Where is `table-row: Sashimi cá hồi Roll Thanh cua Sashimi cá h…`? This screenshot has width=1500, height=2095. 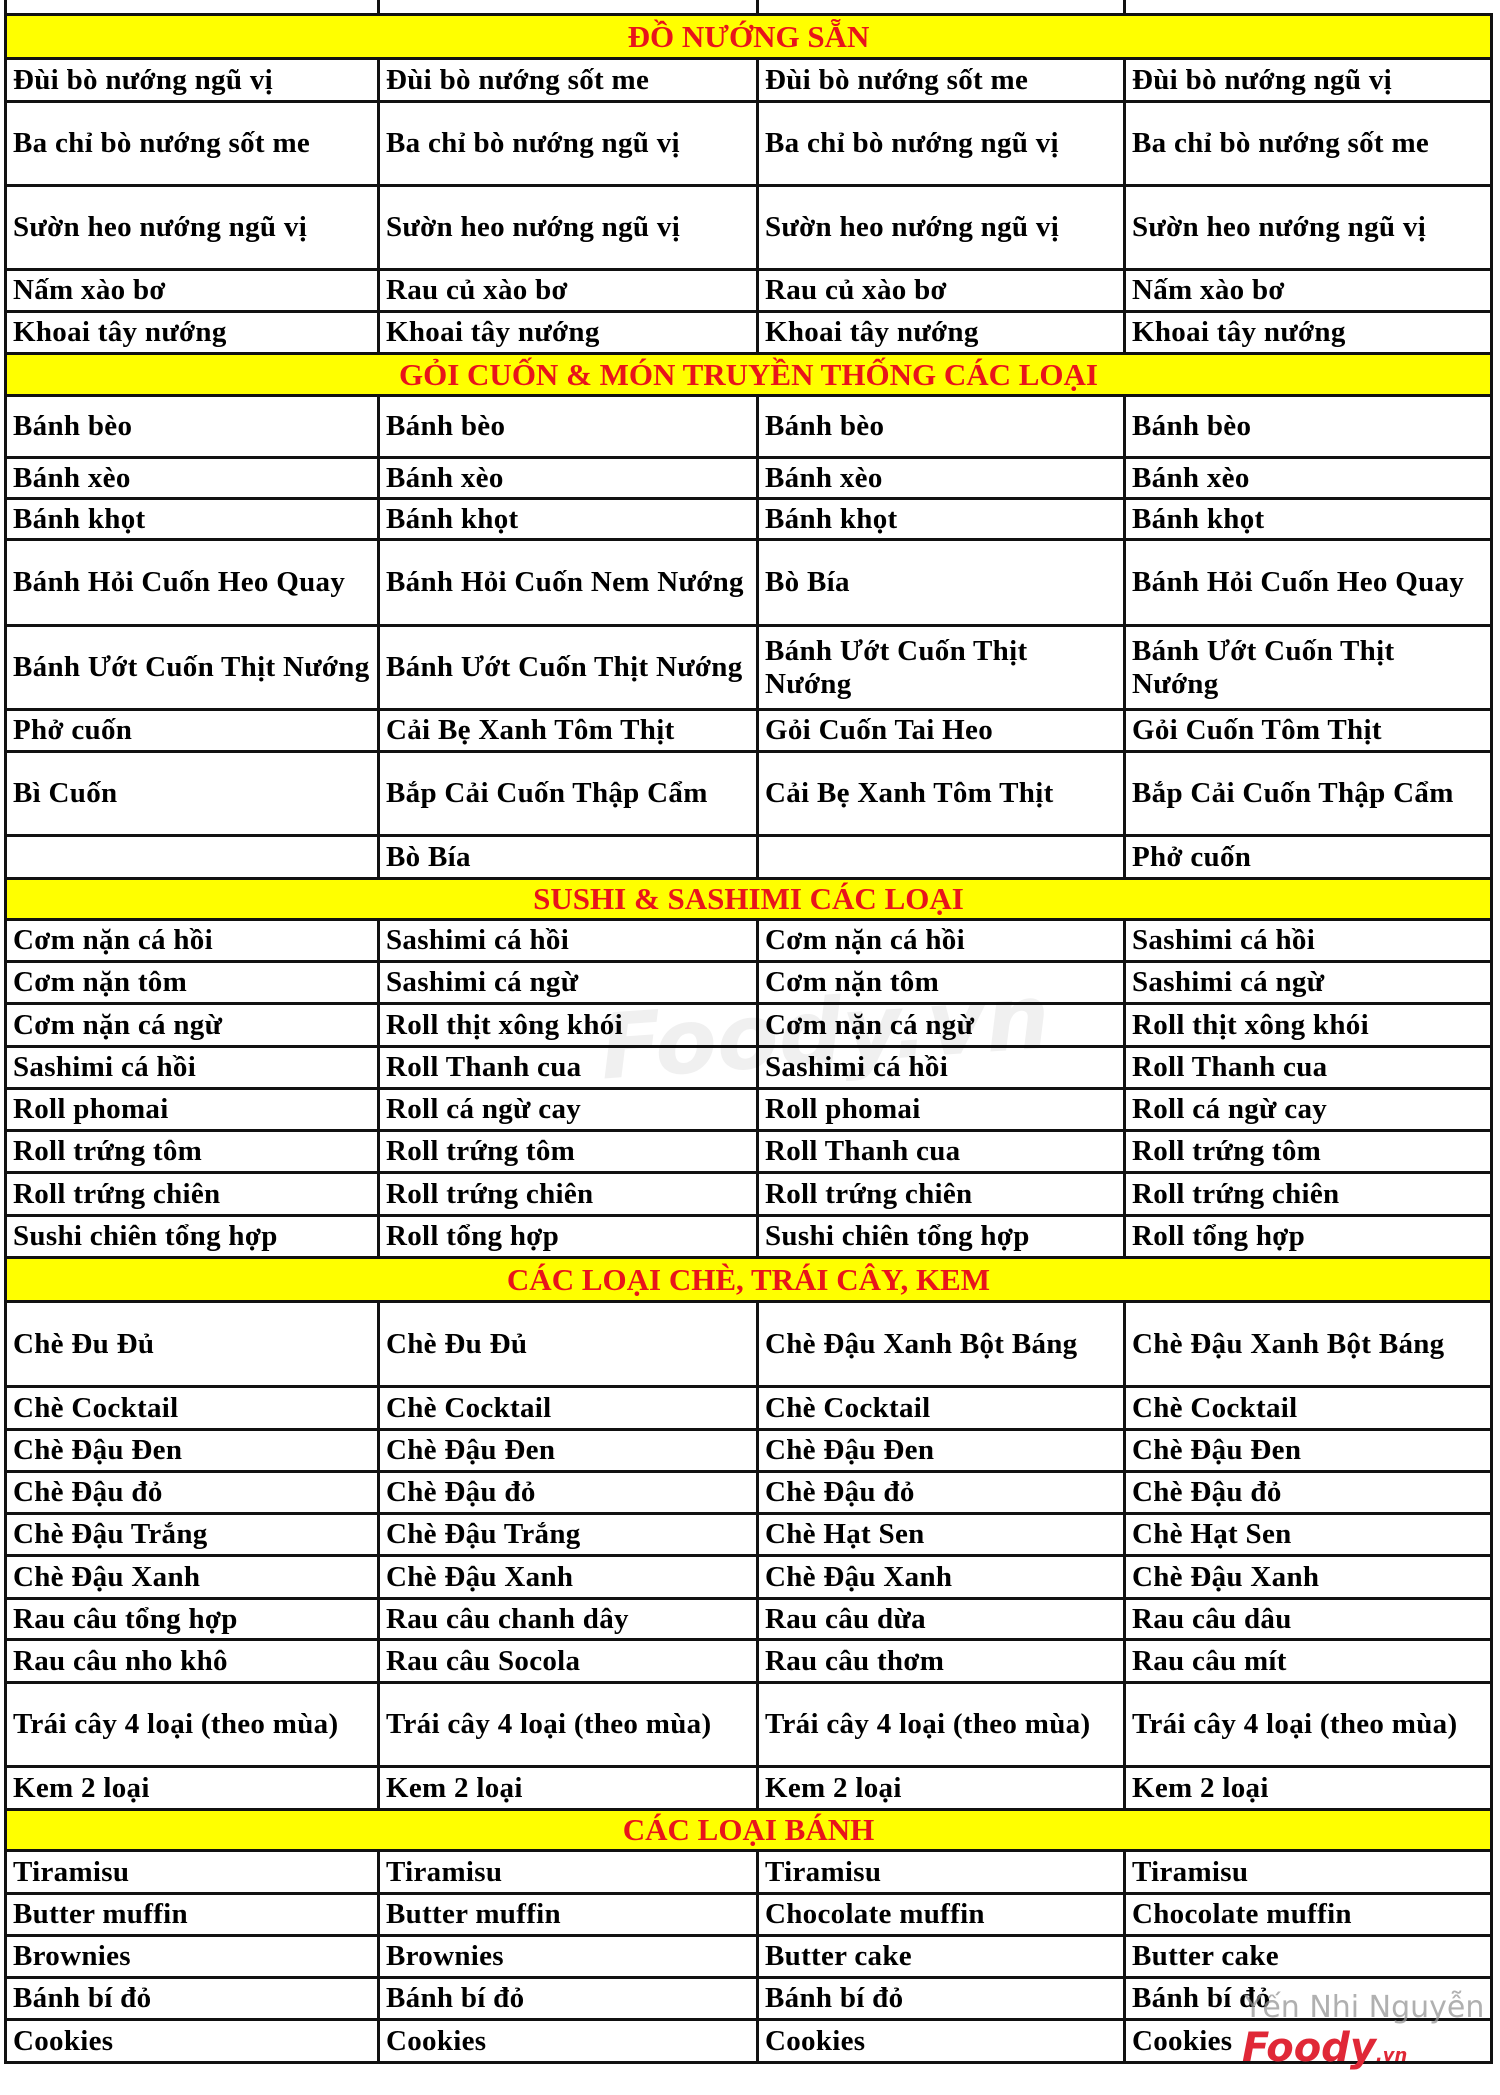 table-row: Sashimi cá hồi Roll Thanh cua Sashimi cá h… is located at coordinates (748, 1069).